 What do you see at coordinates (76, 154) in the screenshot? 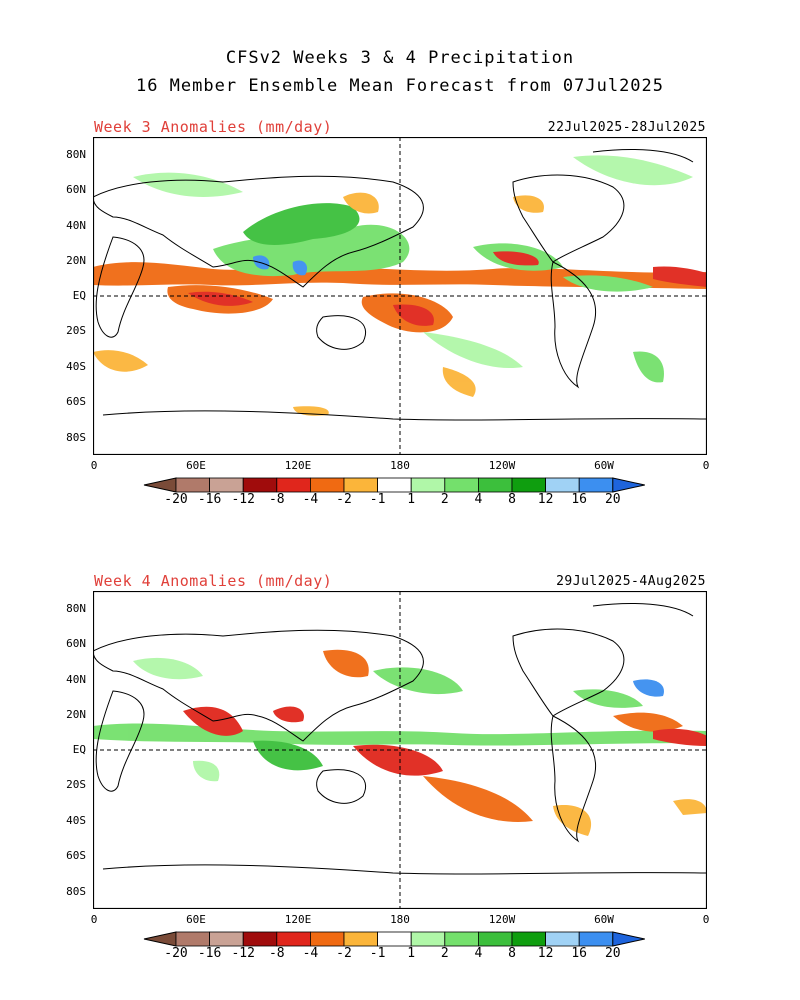
I see `p1-lat-80n: 80N` at bounding box center [76, 154].